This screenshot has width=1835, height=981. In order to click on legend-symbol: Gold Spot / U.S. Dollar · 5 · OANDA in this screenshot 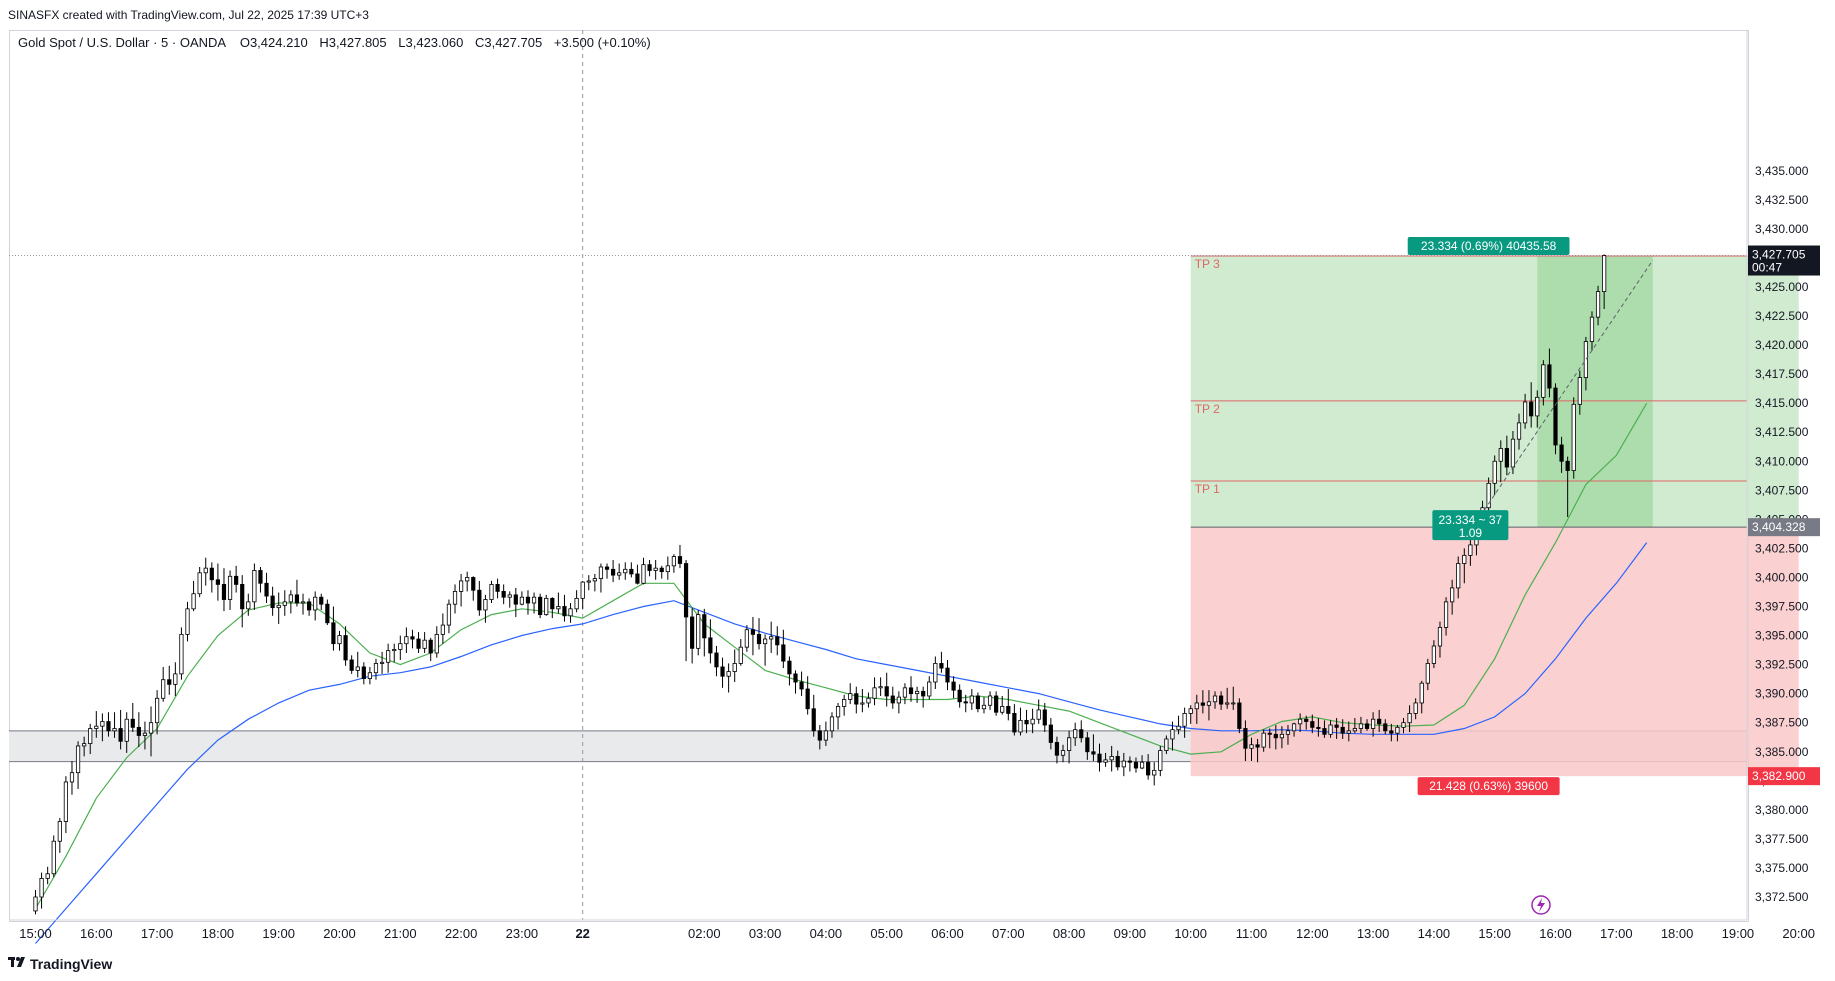, I will do `click(122, 42)`.